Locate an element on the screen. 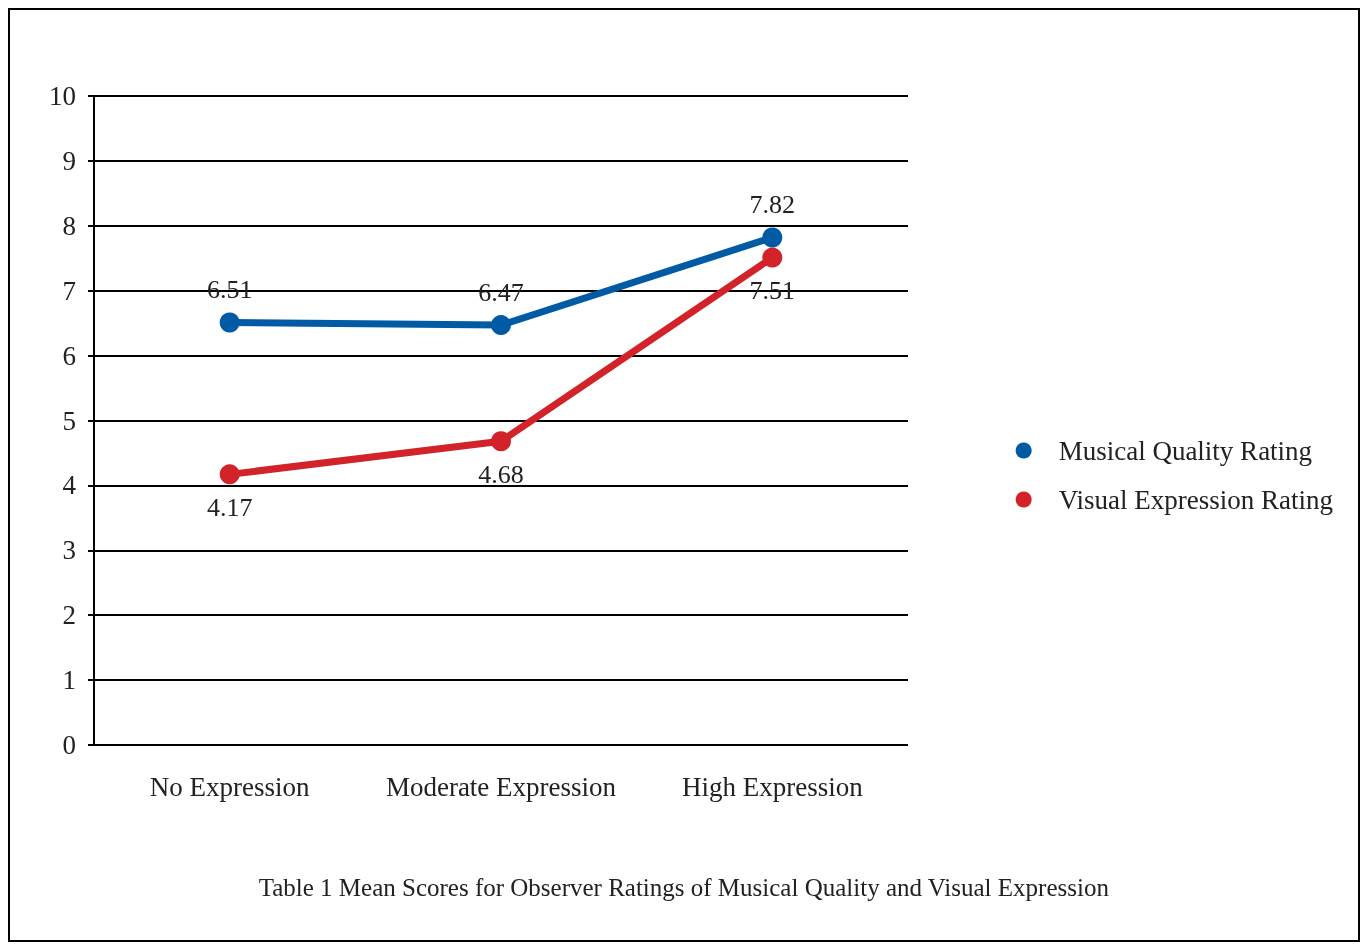 The image size is (1368, 950). y-tick-label: 8 is located at coordinates (69, 225).